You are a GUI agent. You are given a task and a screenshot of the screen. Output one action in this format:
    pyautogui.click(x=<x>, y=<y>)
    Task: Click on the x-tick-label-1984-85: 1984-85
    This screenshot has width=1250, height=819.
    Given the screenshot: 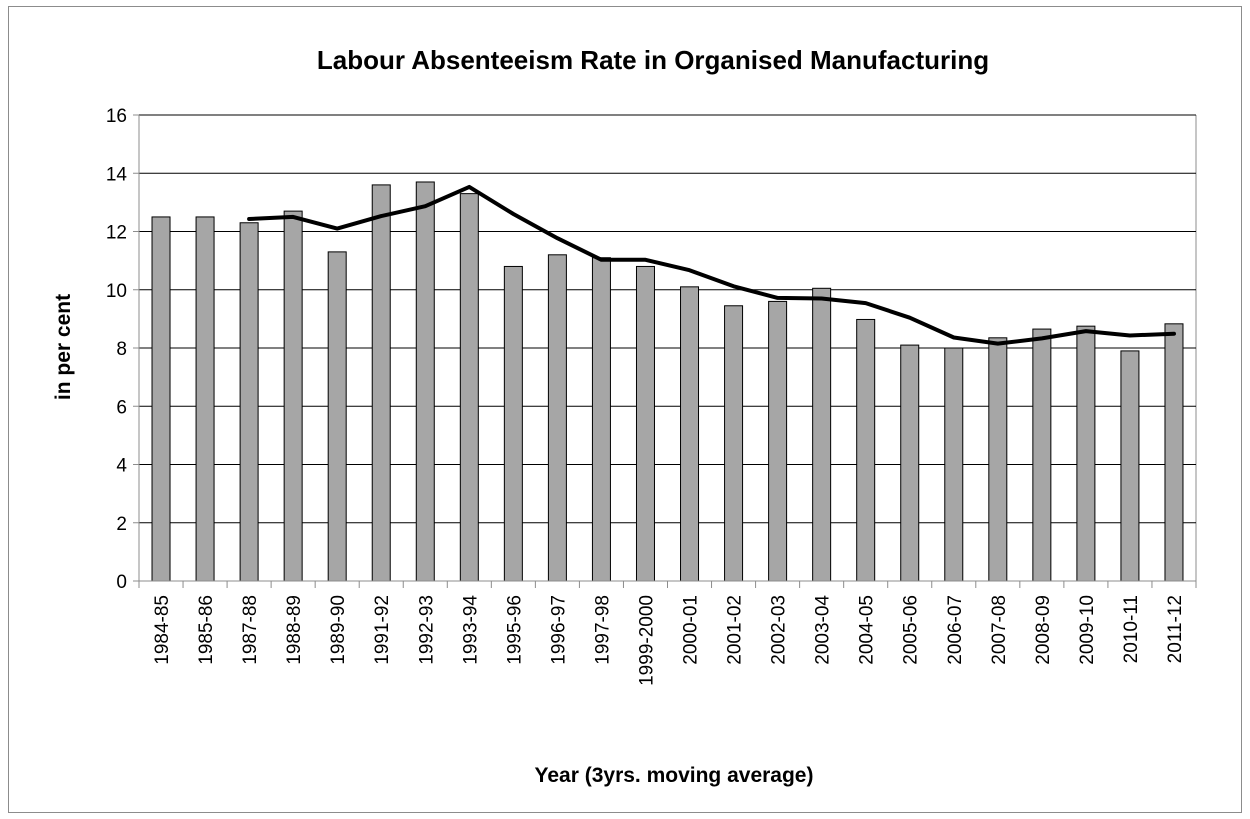 What is the action you would take?
    pyautogui.click(x=162, y=630)
    